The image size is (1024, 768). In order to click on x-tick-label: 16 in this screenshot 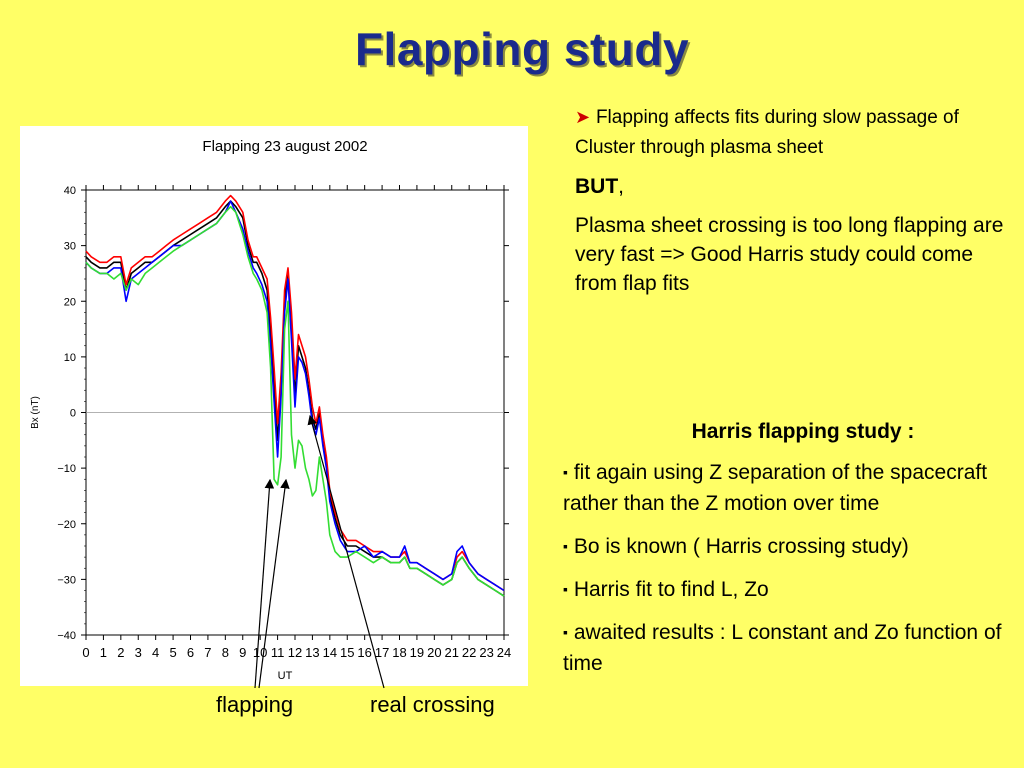, I will do `click(364, 652)`.